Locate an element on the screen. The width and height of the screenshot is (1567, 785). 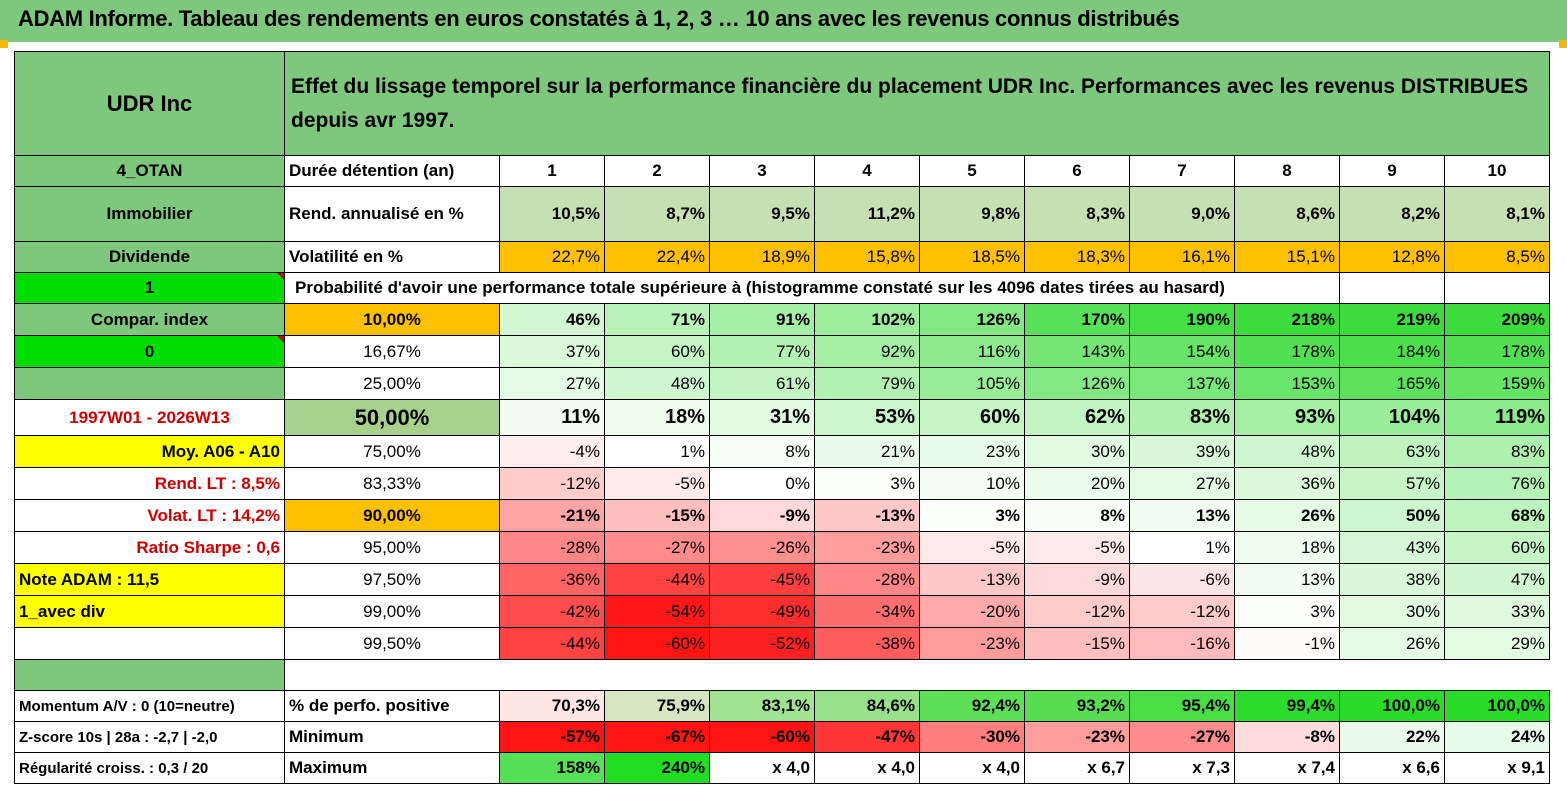
proba-value: 105% is located at coordinates (972, 383).